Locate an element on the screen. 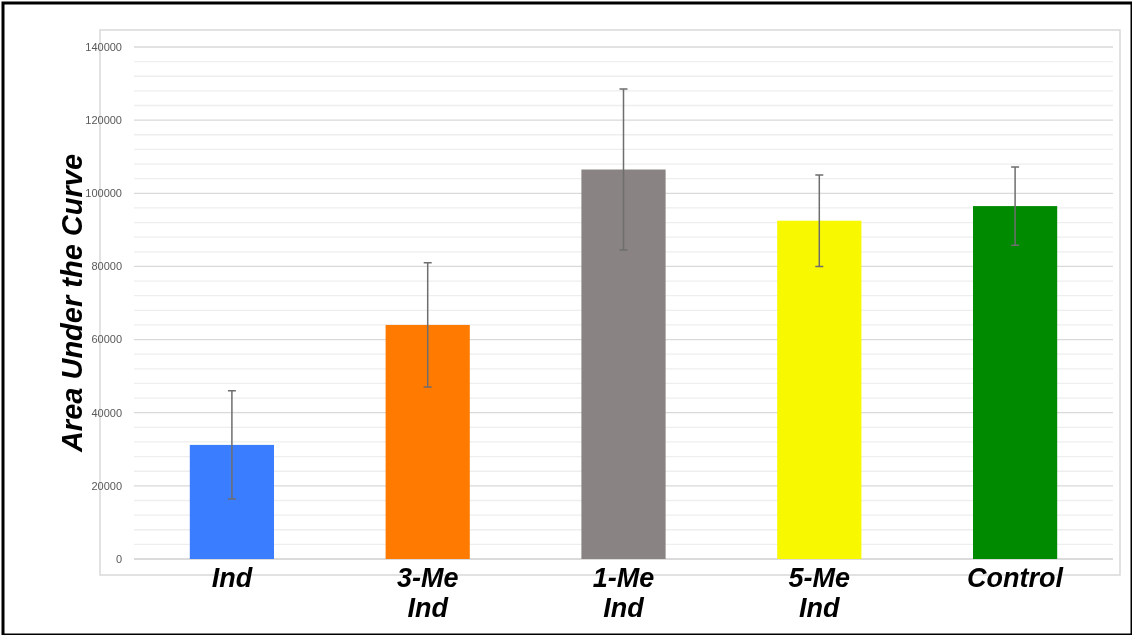 This screenshot has width=1132, height=635. y-tick-label: 20000 is located at coordinates (106, 485).